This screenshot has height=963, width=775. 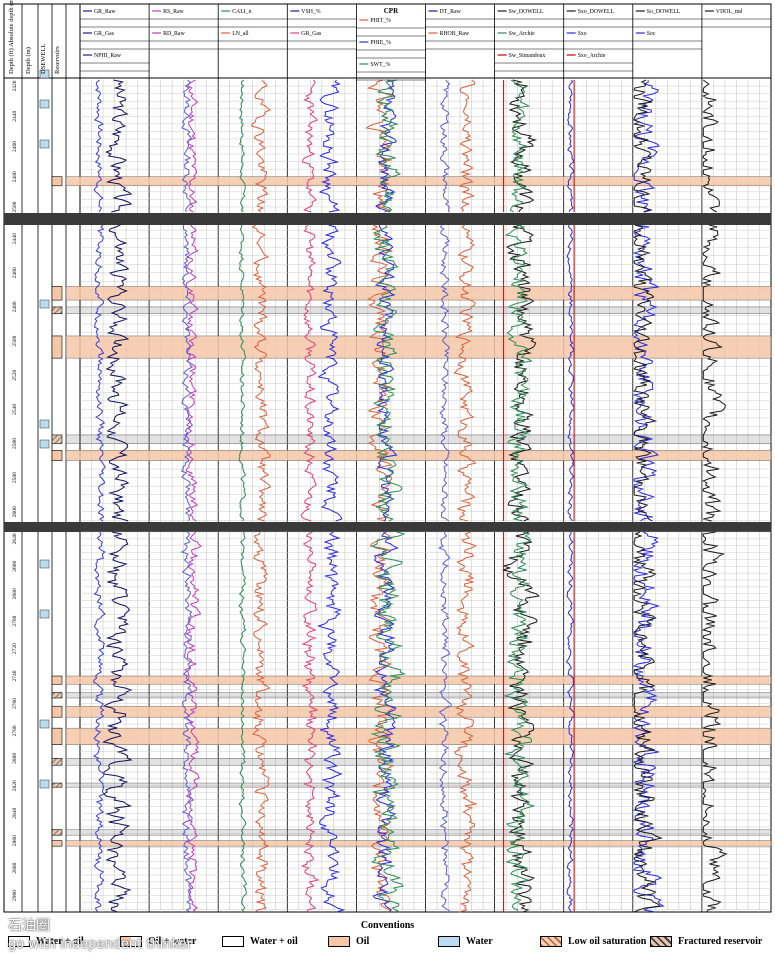 I want to click on curve-name: SWT_%, so click(x=380, y=65).